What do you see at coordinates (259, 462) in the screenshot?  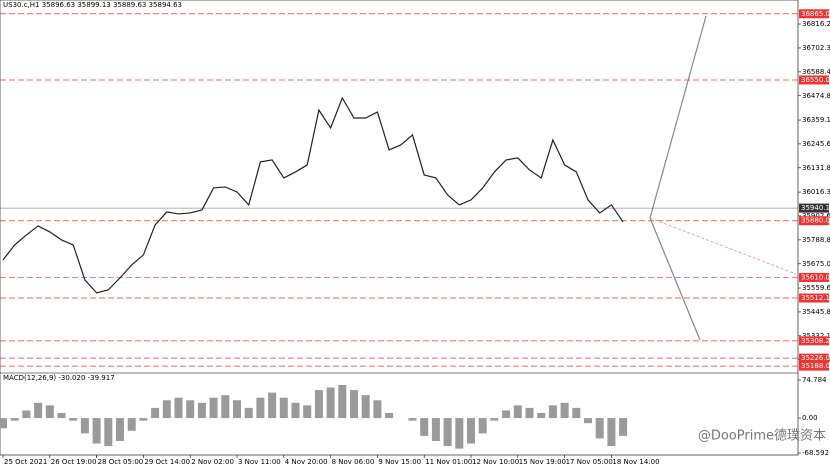 I see `x-tick-label: 3 Nov 11:00` at bounding box center [259, 462].